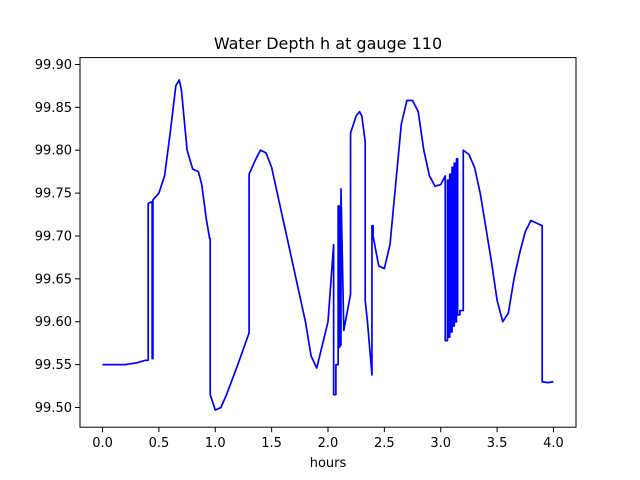 This screenshot has height=480, width=640. What do you see at coordinates (53, 108) in the screenshot?
I see `y-tick-label: 99.85` at bounding box center [53, 108].